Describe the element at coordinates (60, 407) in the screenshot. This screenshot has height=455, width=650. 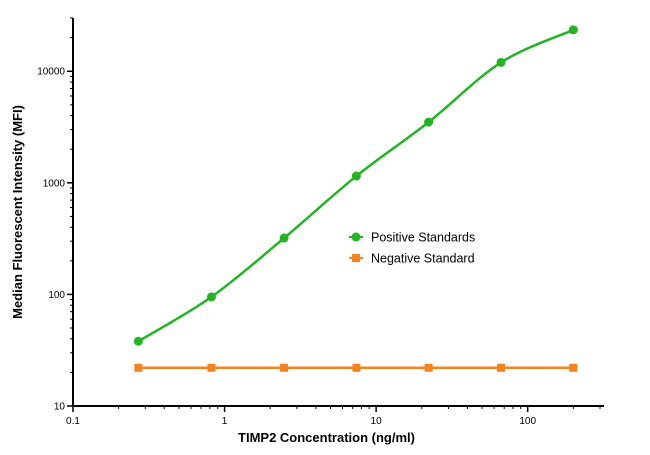
I see `y-tick-label: 10` at that location.